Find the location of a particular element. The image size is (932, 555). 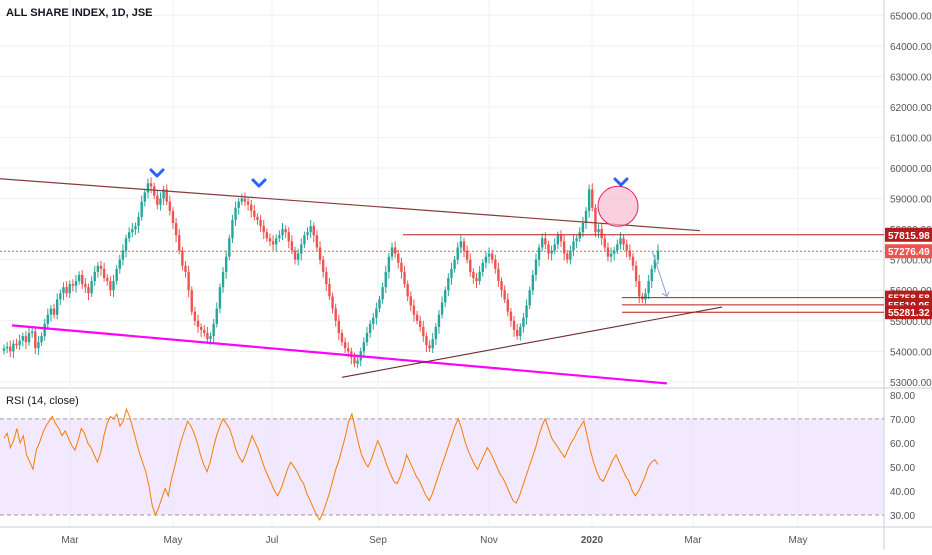

y-tick-label: 55000.00 is located at coordinates (911, 322).